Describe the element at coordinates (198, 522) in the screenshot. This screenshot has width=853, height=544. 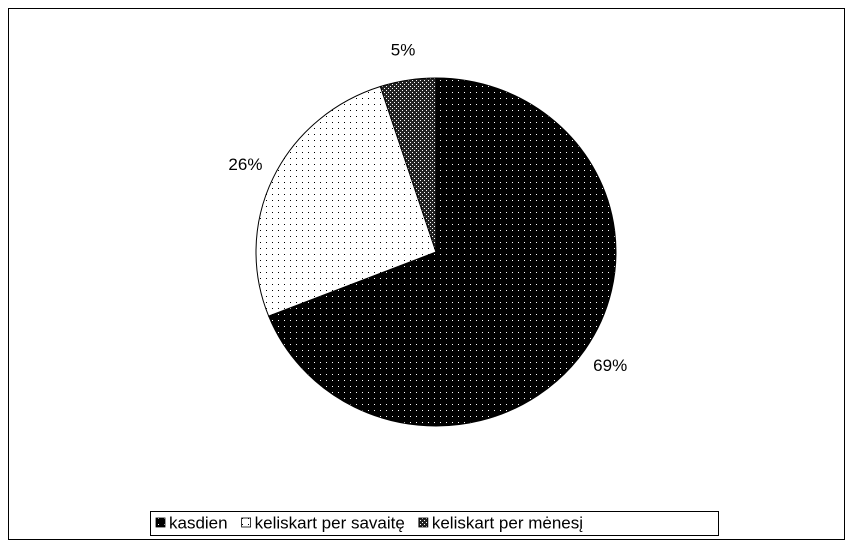
I see `legend-label: kasdien` at that location.